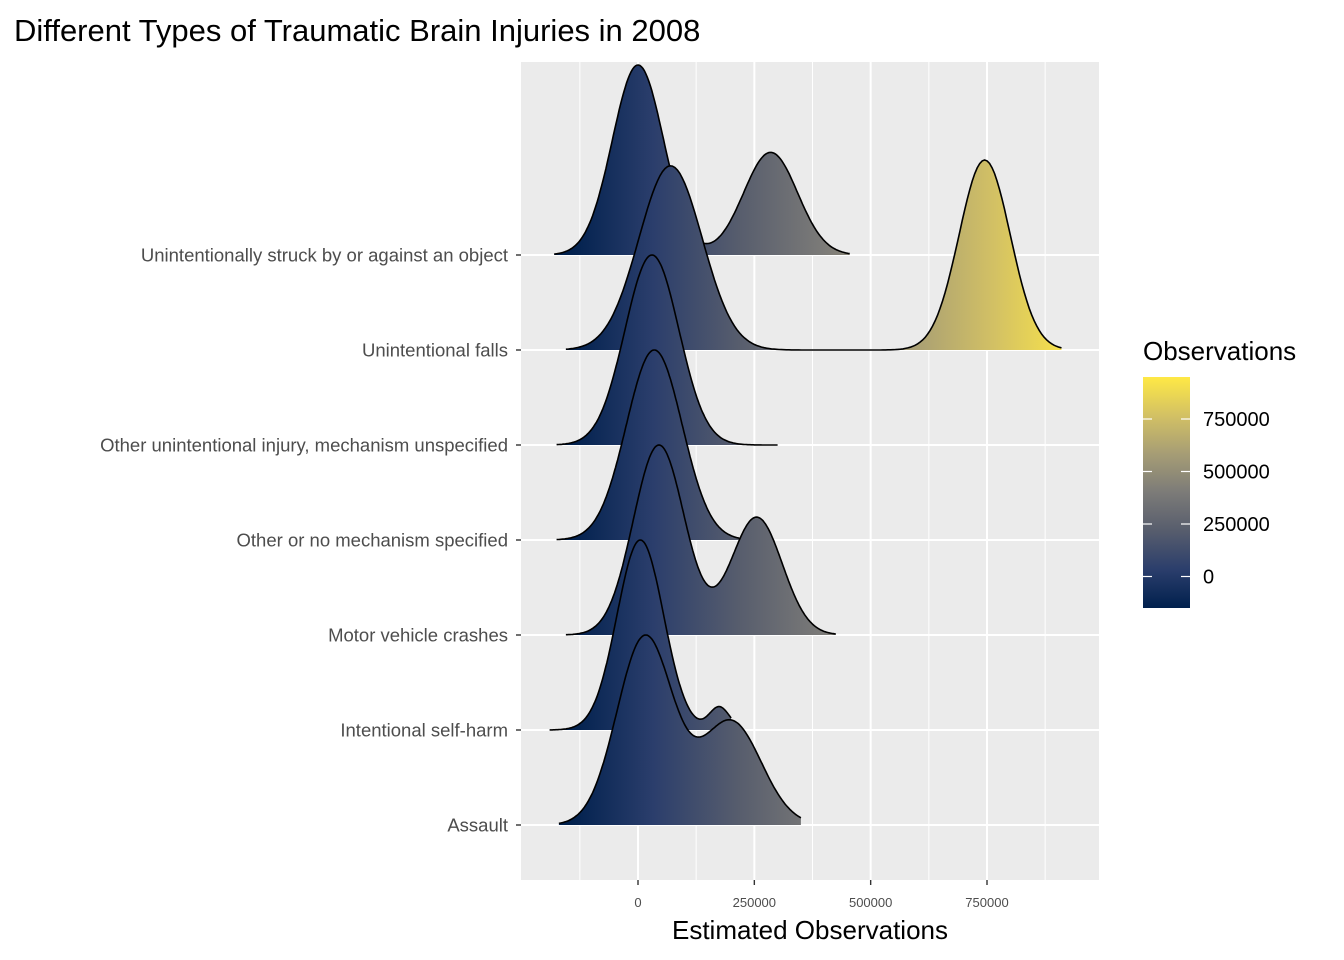 Image resolution: width=1344 pixels, height=960 pixels. What do you see at coordinates (1236, 473) in the screenshot?
I see `legend-tick-label: 500000` at bounding box center [1236, 473].